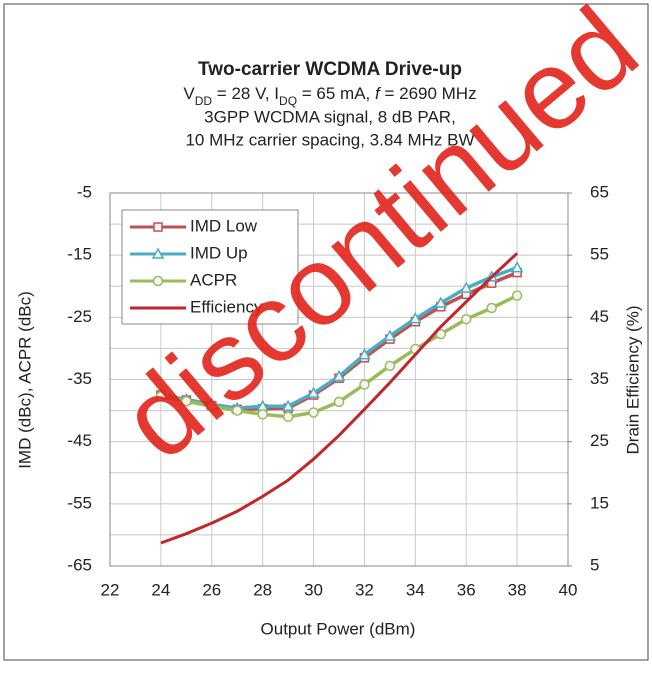 This screenshot has height=677, width=652. I want to click on condition-part: V, so click(189, 93).